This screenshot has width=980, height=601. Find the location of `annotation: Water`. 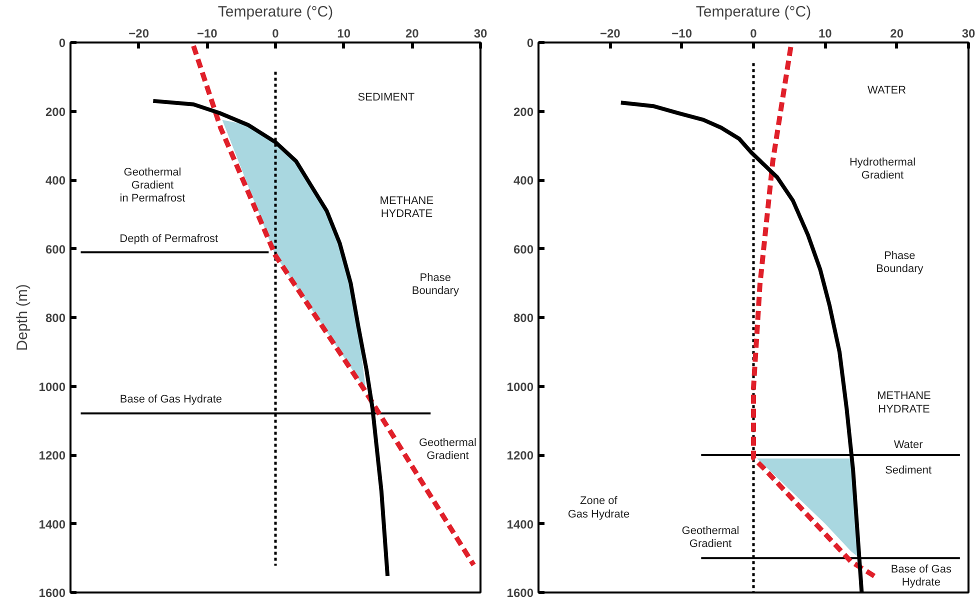

annotation: Water is located at coordinates (909, 445).